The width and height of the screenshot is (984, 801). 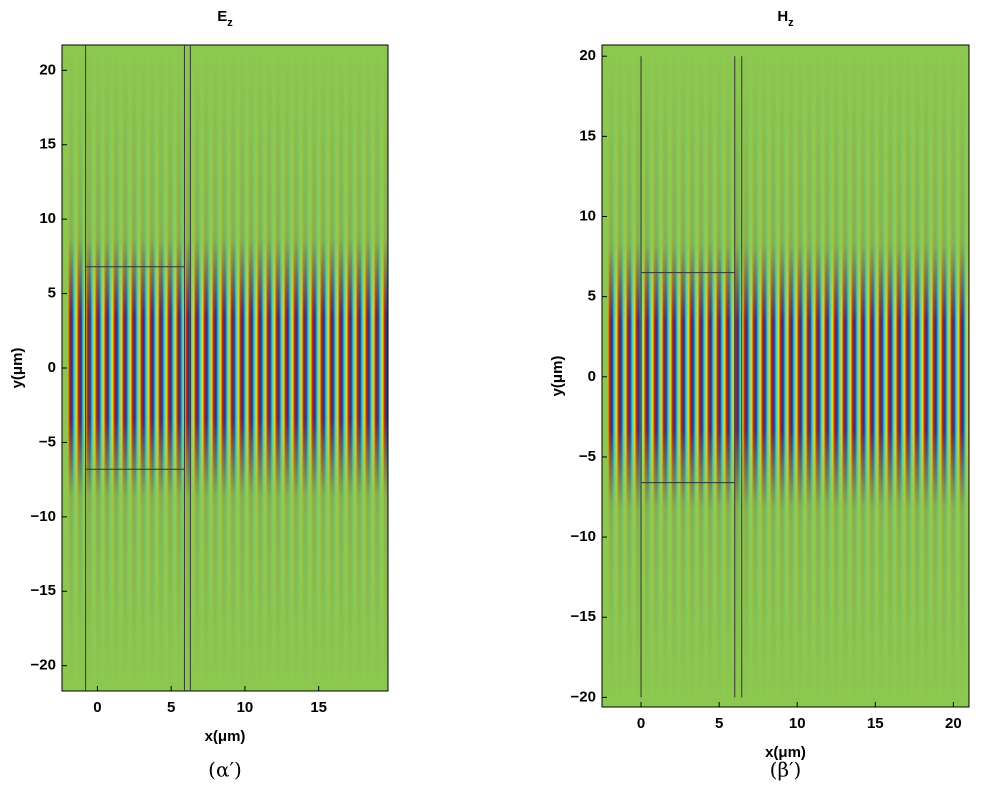 I want to click on caption: (β′), so click(x=786, y=770).